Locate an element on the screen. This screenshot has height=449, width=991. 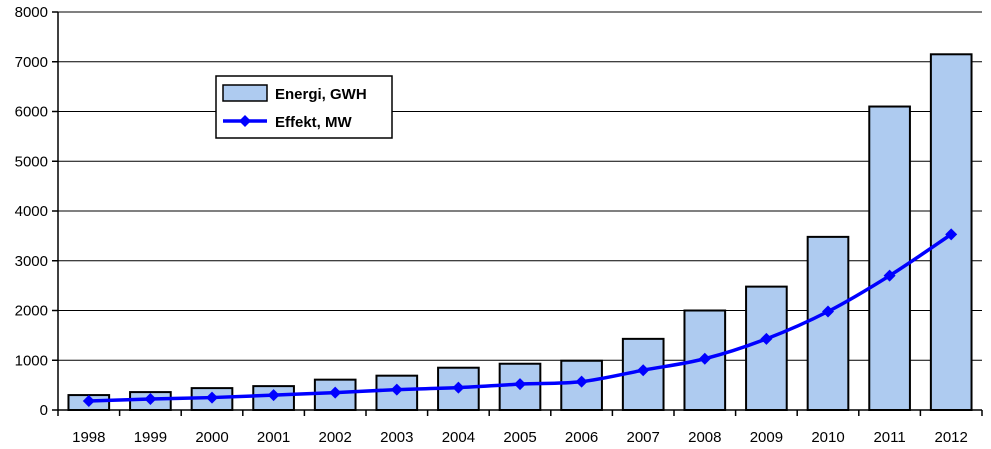
y-tick-label: 5000 is located at coordinates (31, 161).